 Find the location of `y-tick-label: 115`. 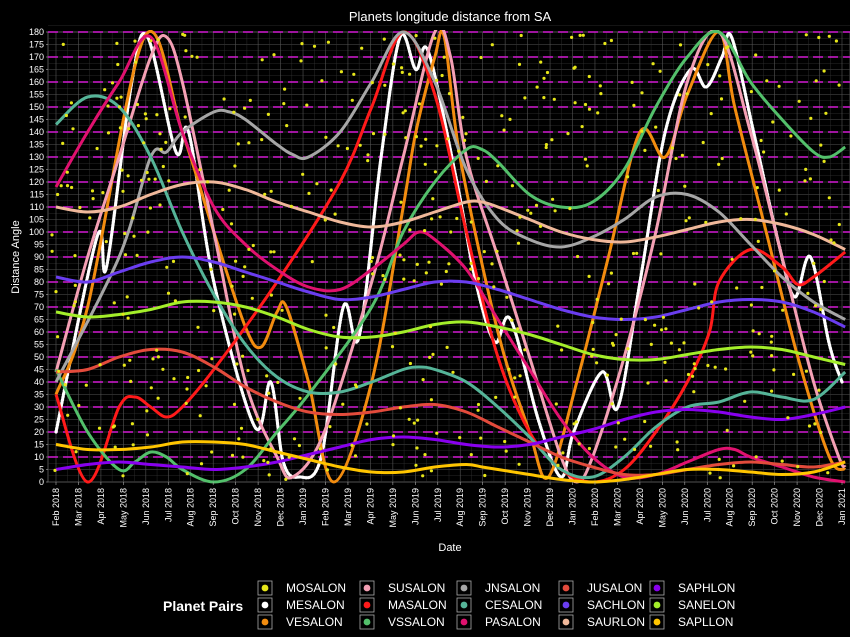

y-tick-label: 115 is located at coordinates (37, 195).